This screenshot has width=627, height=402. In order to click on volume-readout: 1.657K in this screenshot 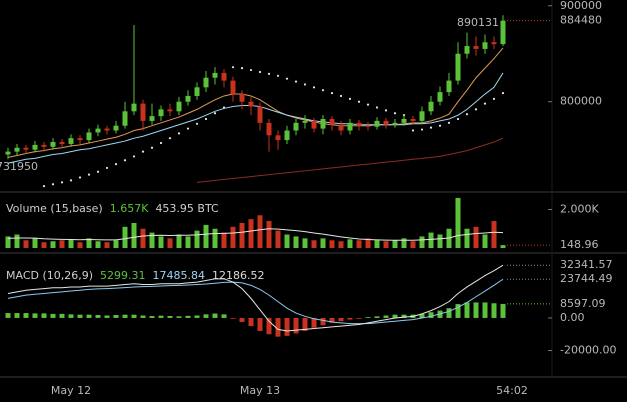, I will do `click(129, 208)`.